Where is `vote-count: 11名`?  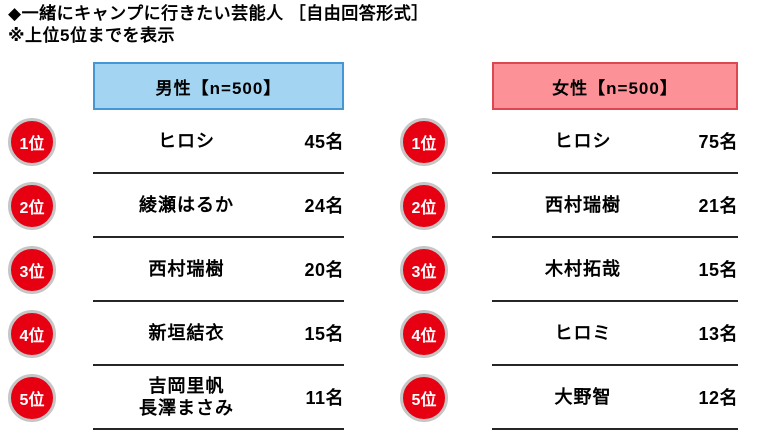 vote-count: 11名 is located at coordinates (324, 398).